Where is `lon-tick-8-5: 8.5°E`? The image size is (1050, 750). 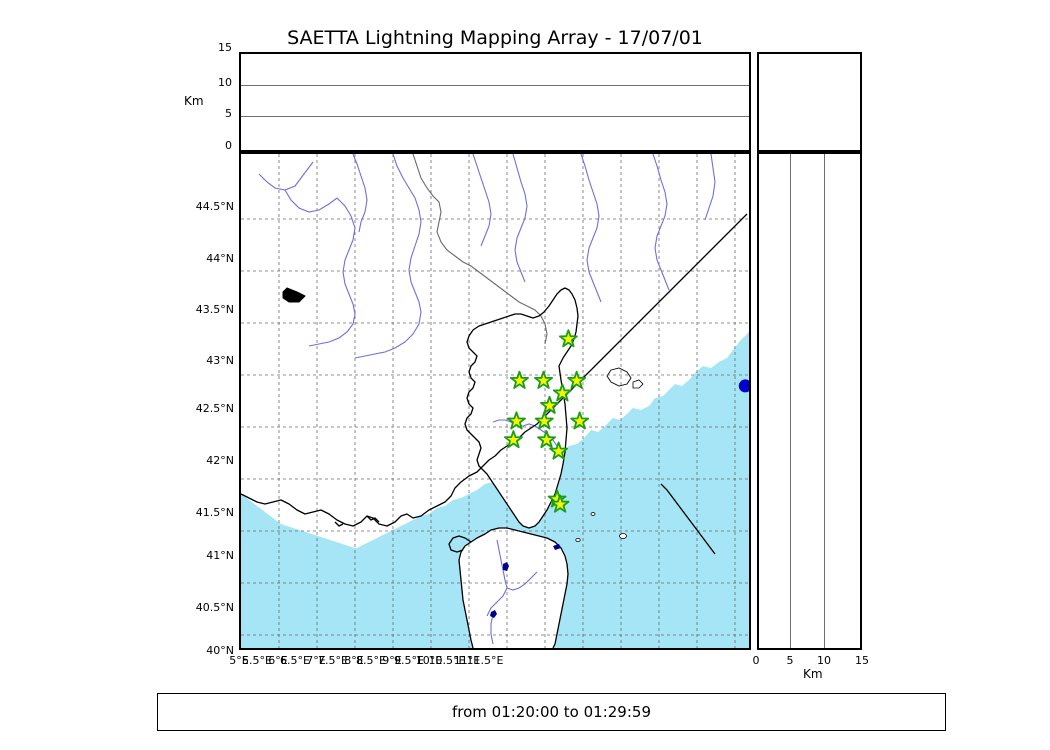 lon-tick-8-5: 8.5°E is located at coordinates (371, 660).